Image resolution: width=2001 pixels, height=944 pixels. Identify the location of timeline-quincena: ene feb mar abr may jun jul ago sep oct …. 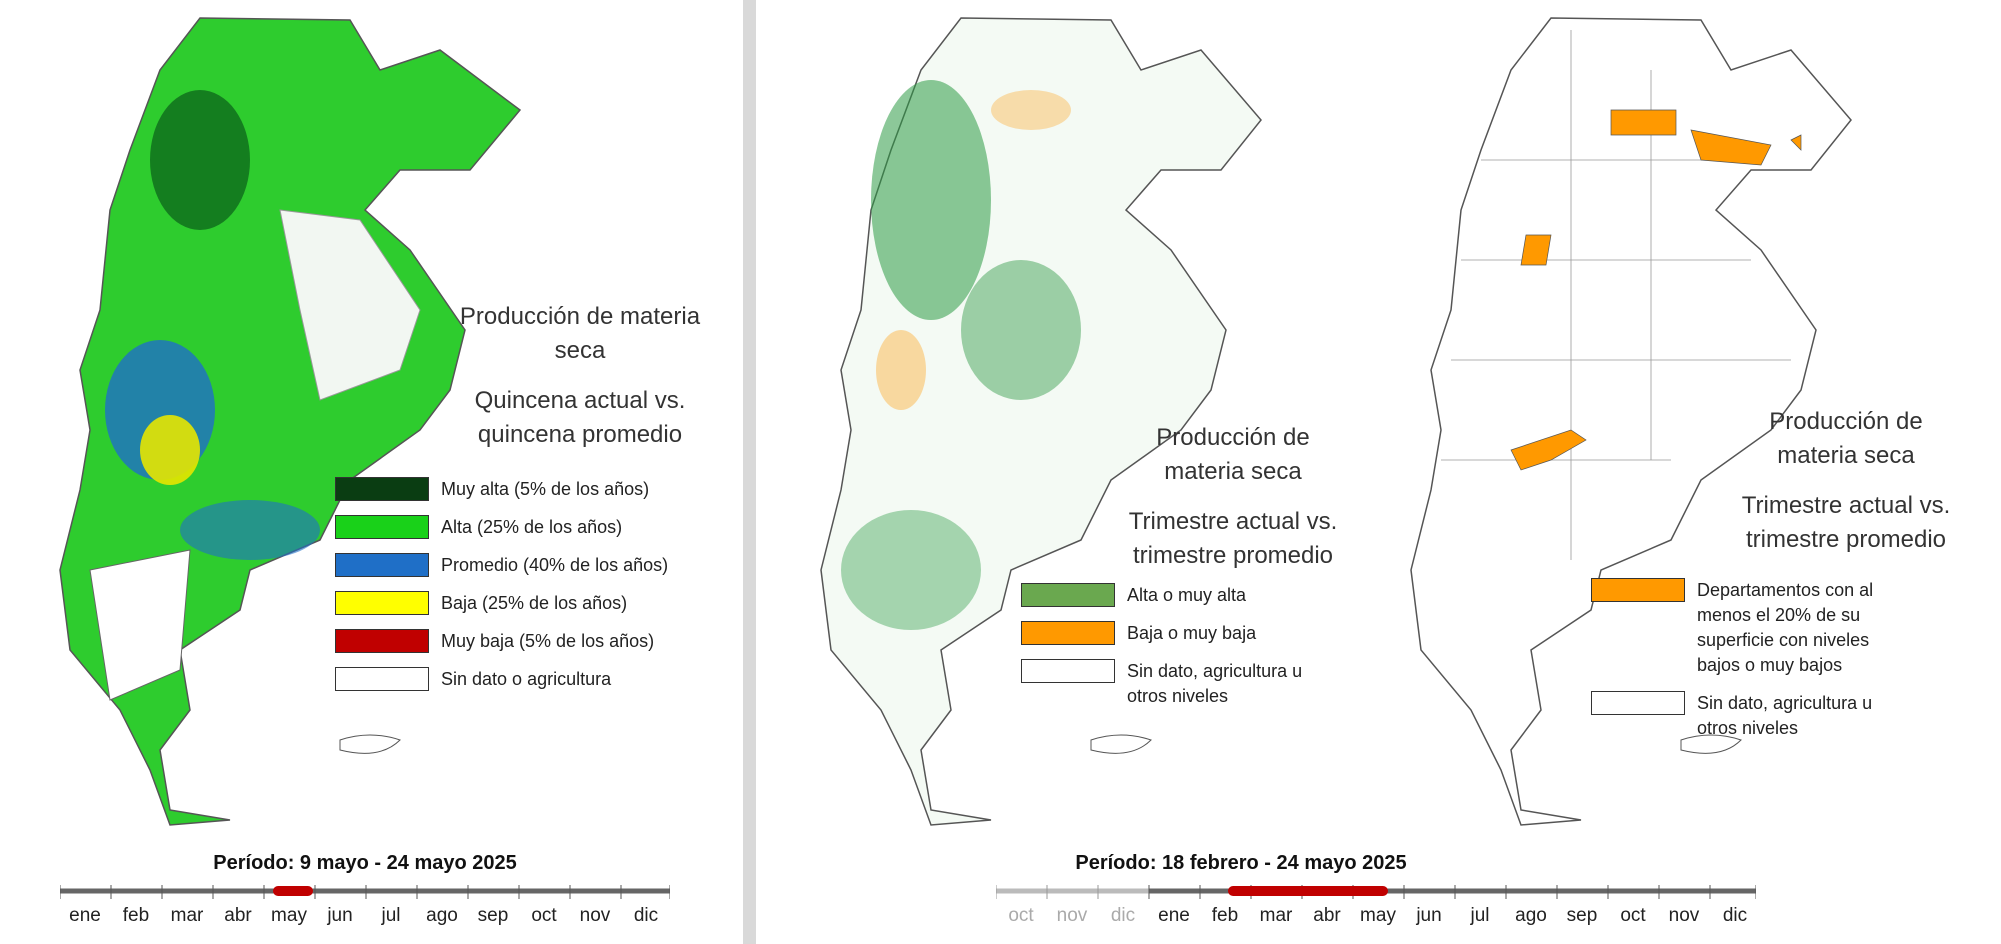
(365, 910).